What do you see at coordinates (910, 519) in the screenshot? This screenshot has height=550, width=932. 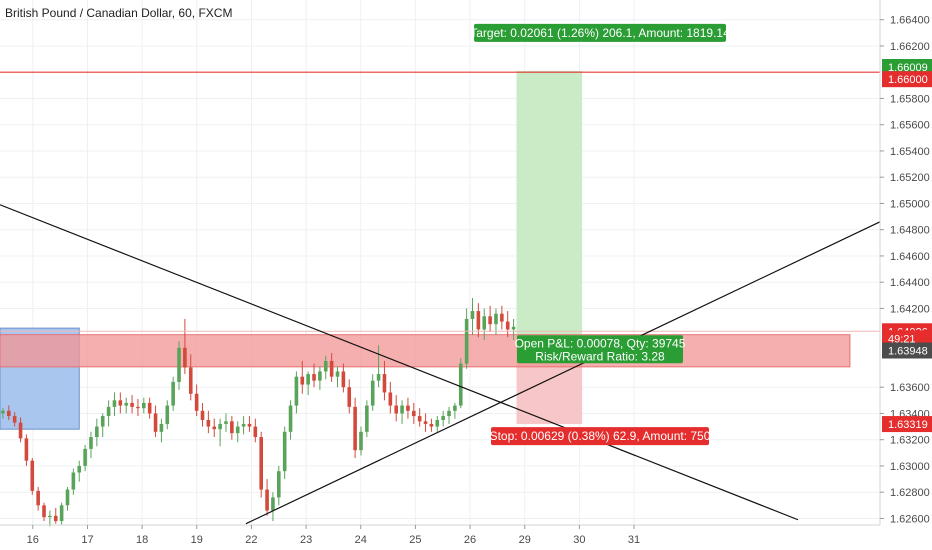 I see `price-tick-label: 1.62600` at bounding box center [910, 519].